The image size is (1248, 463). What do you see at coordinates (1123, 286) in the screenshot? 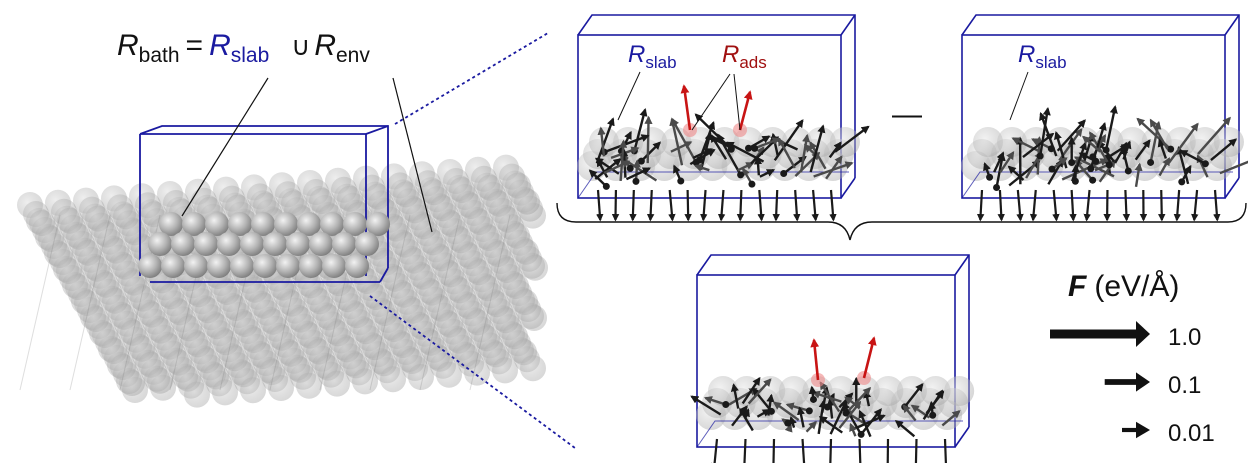
I see `legend-title: F (eV/Å)` at bounding box center [1123, 286].